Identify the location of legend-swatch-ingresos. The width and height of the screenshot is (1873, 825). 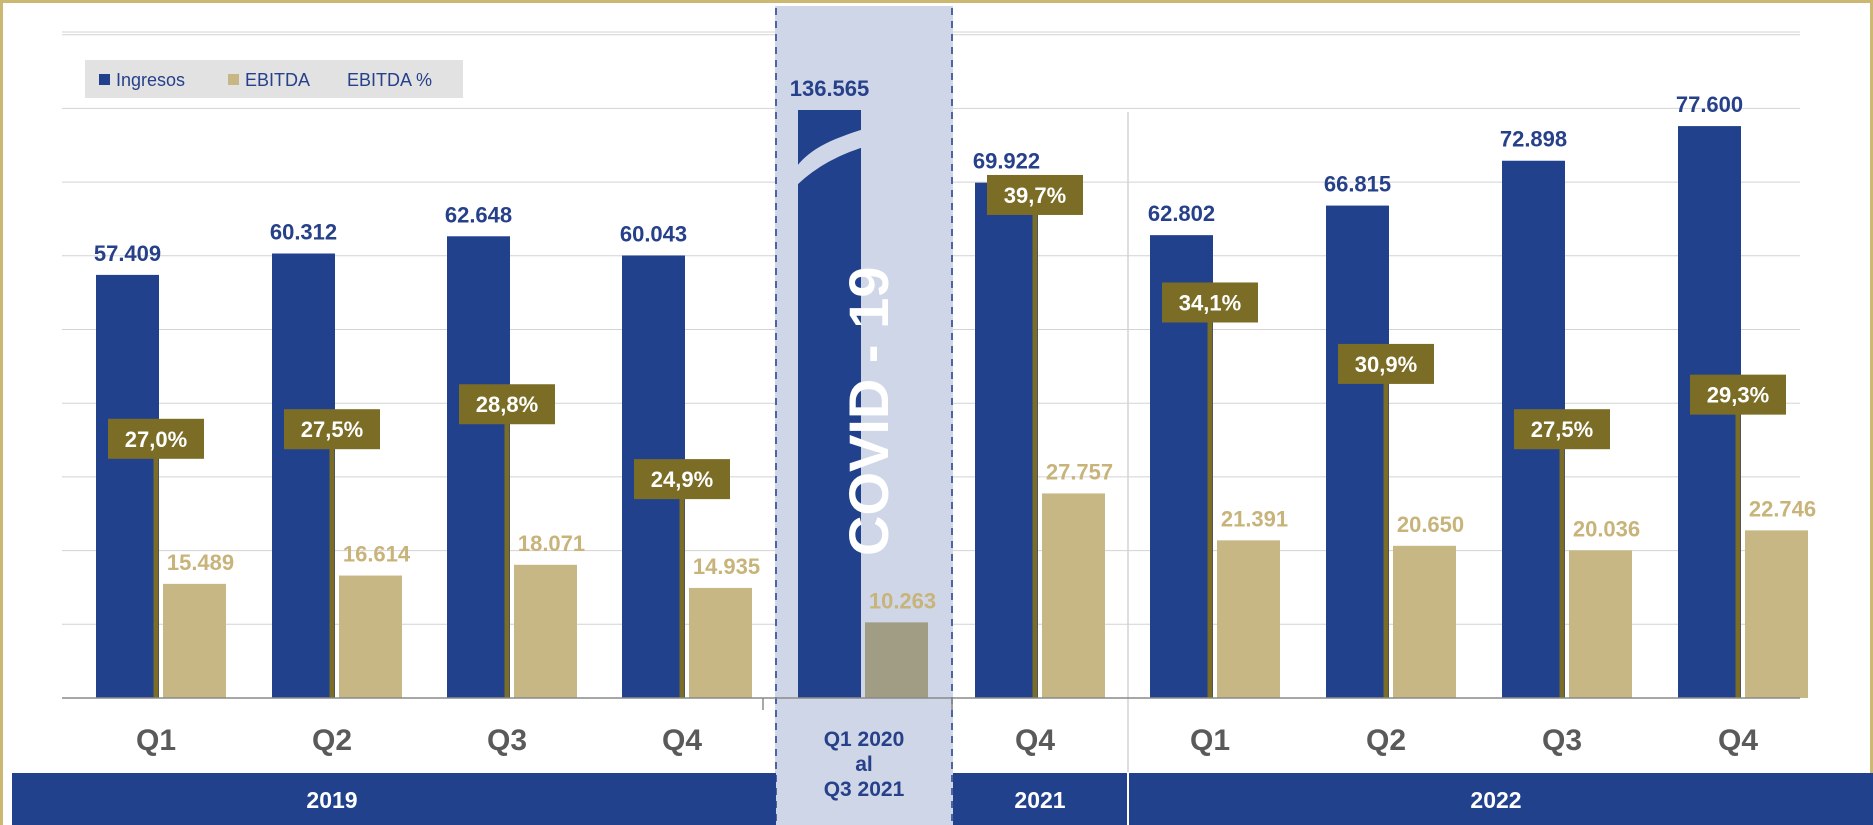
(104, 79).